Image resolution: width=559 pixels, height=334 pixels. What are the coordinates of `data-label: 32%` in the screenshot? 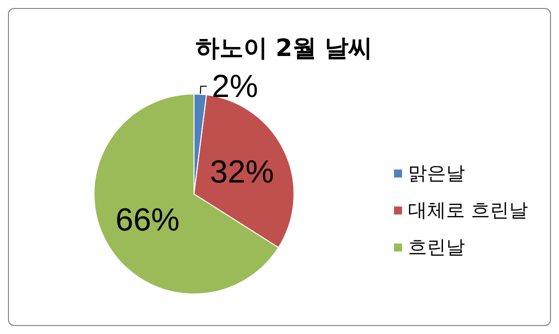 It's located at (242, 171).